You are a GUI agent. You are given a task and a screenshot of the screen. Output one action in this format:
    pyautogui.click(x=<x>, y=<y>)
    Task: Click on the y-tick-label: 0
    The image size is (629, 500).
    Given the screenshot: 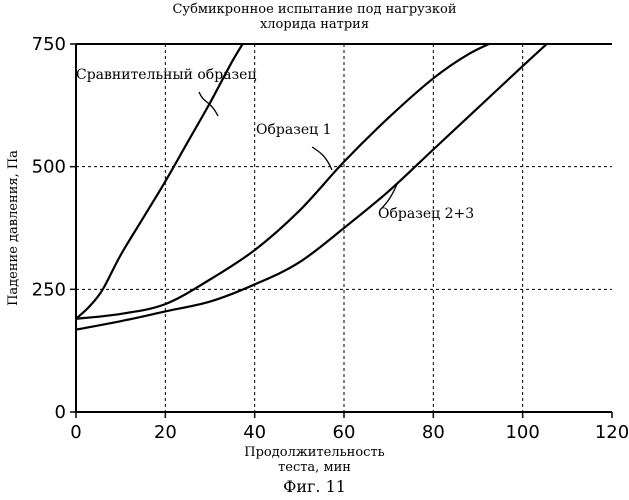 What is the action you would take?
    pyautogui.click(x=60, y=412)
    